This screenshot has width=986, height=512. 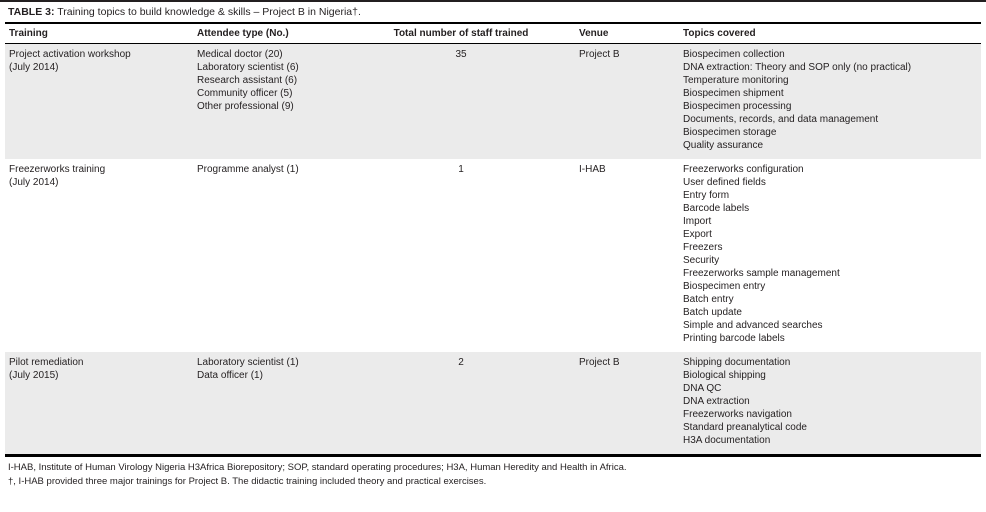 I want to click on cell-training: Project activation workshop (July 2014), so click(x=99, y=102).